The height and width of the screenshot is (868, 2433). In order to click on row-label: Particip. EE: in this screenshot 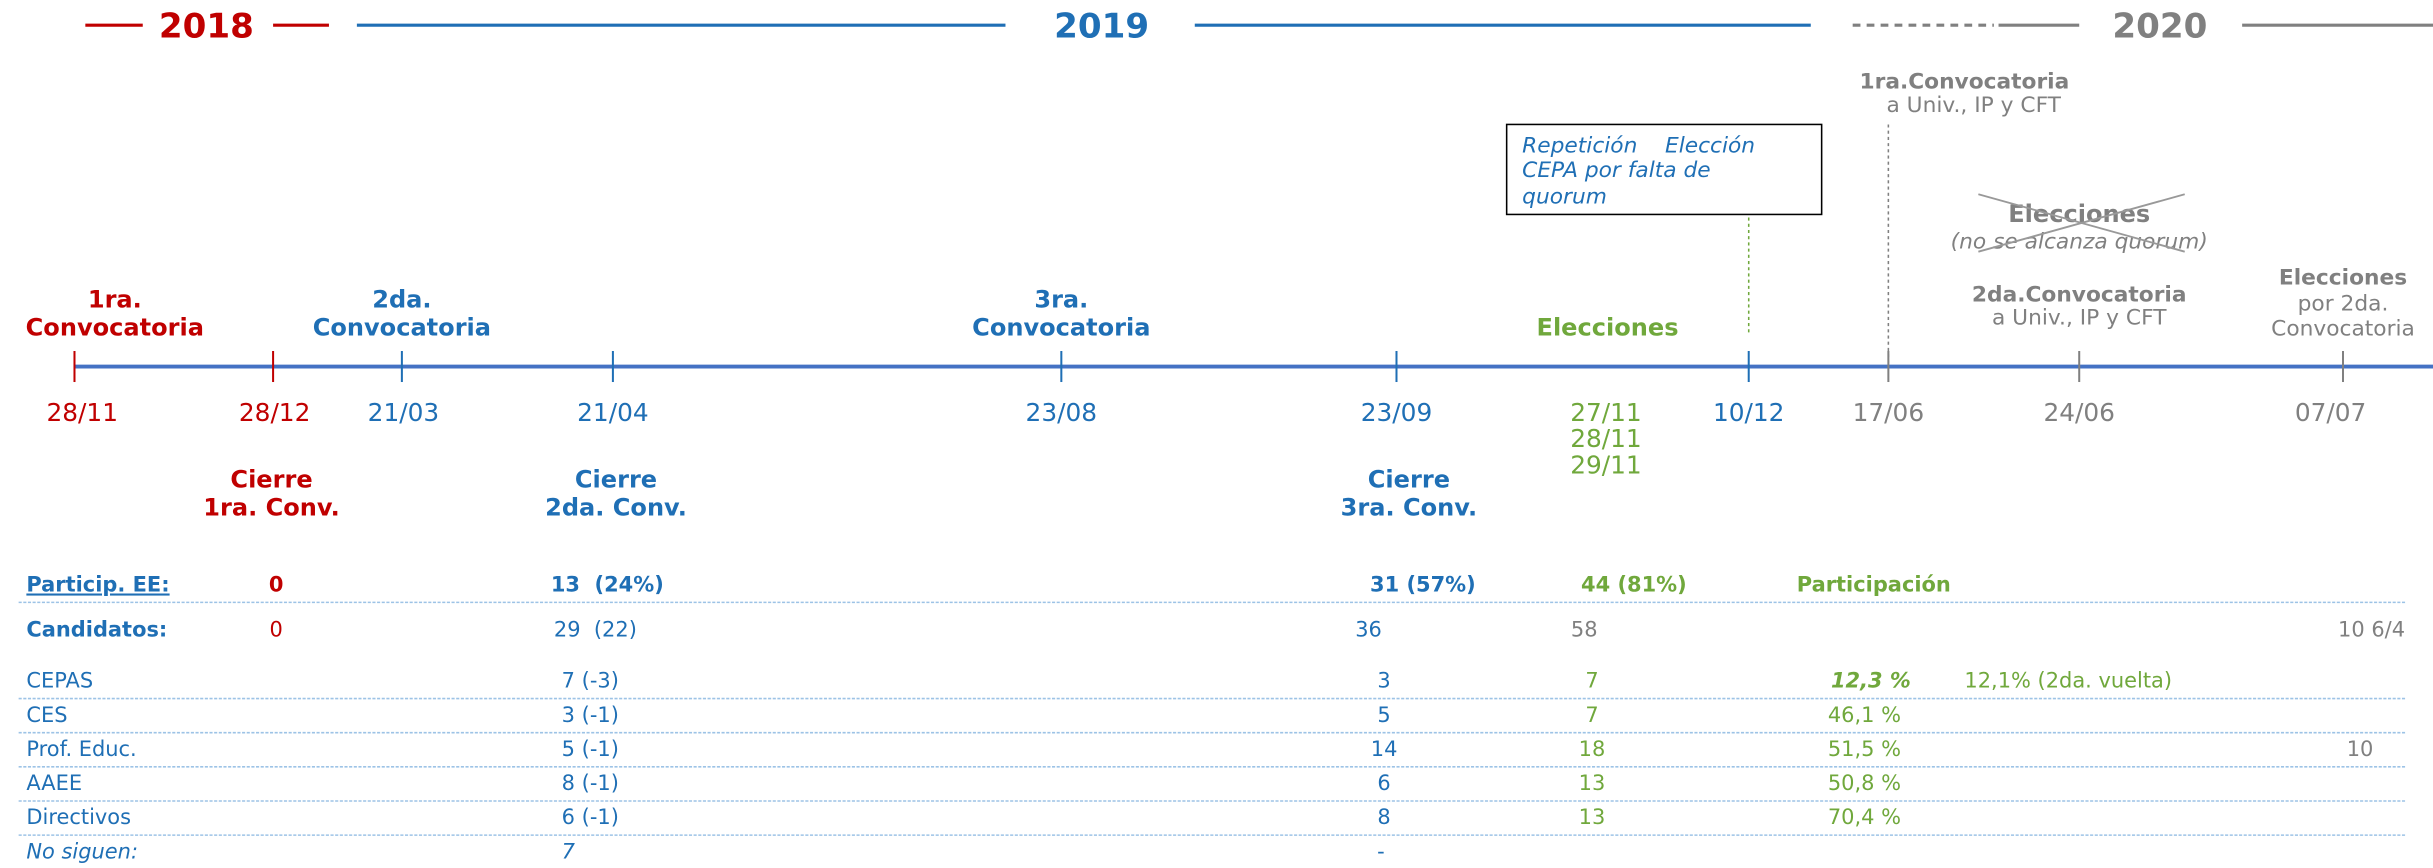, I will do `click(97, 584)`.